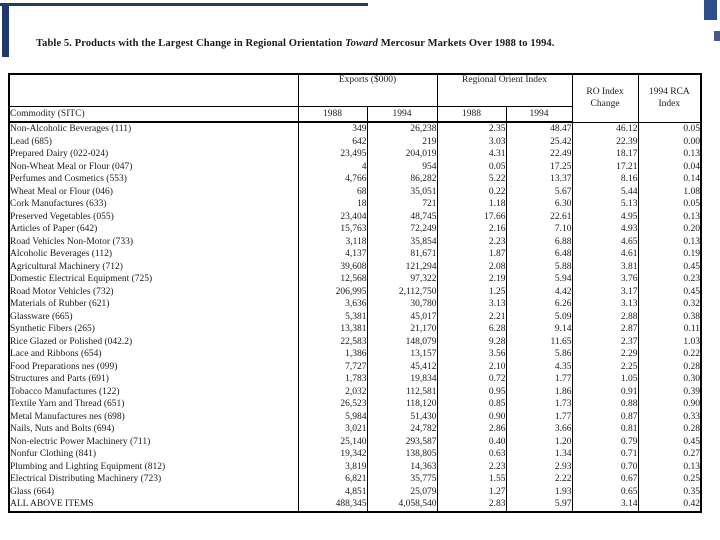  I want to click on ro-1988-cell: 2.35, so click(471, 129).